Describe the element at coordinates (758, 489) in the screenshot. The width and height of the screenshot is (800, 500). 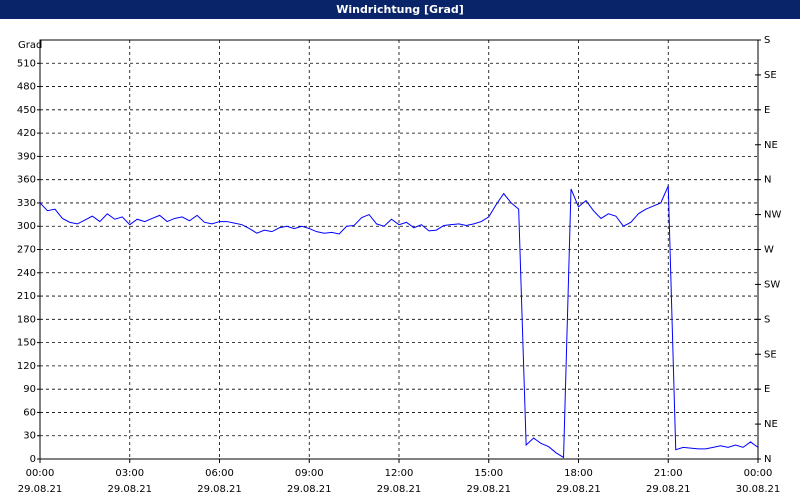
I see `x-tick-date: 30.08.21` at that location.